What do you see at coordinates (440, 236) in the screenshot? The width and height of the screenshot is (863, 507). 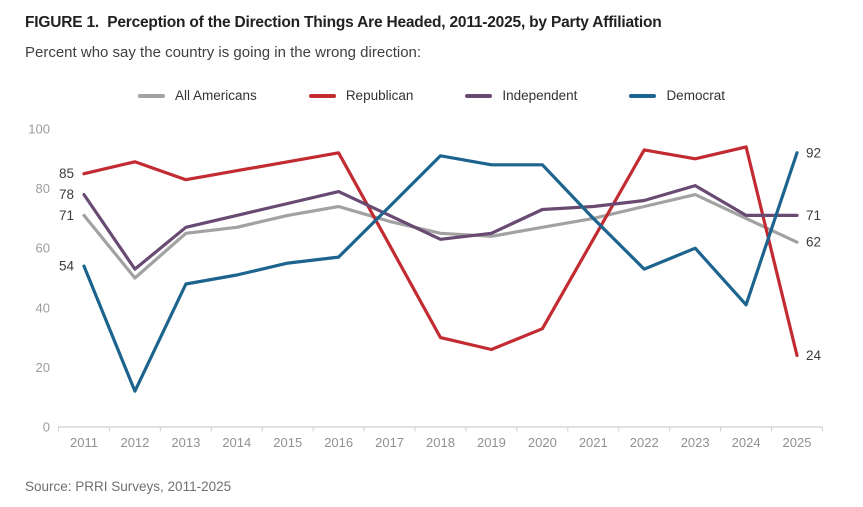 I see `series-line-all-americans` at bounding box center [440, 236].